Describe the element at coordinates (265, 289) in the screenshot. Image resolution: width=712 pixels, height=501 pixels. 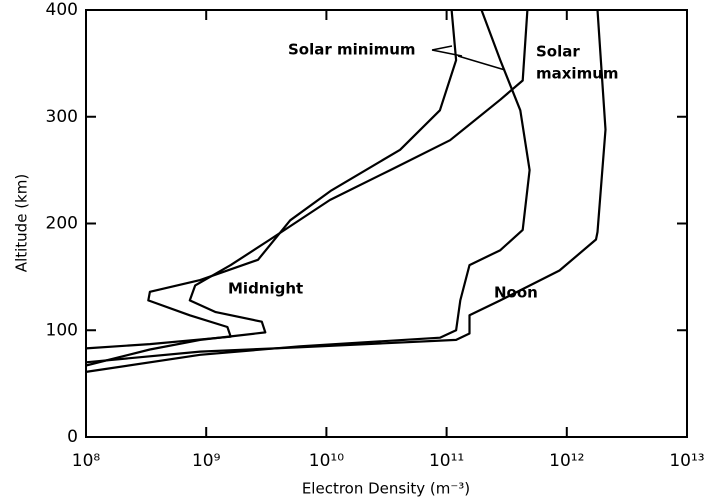
I see `annotation: Midnight` at that location.